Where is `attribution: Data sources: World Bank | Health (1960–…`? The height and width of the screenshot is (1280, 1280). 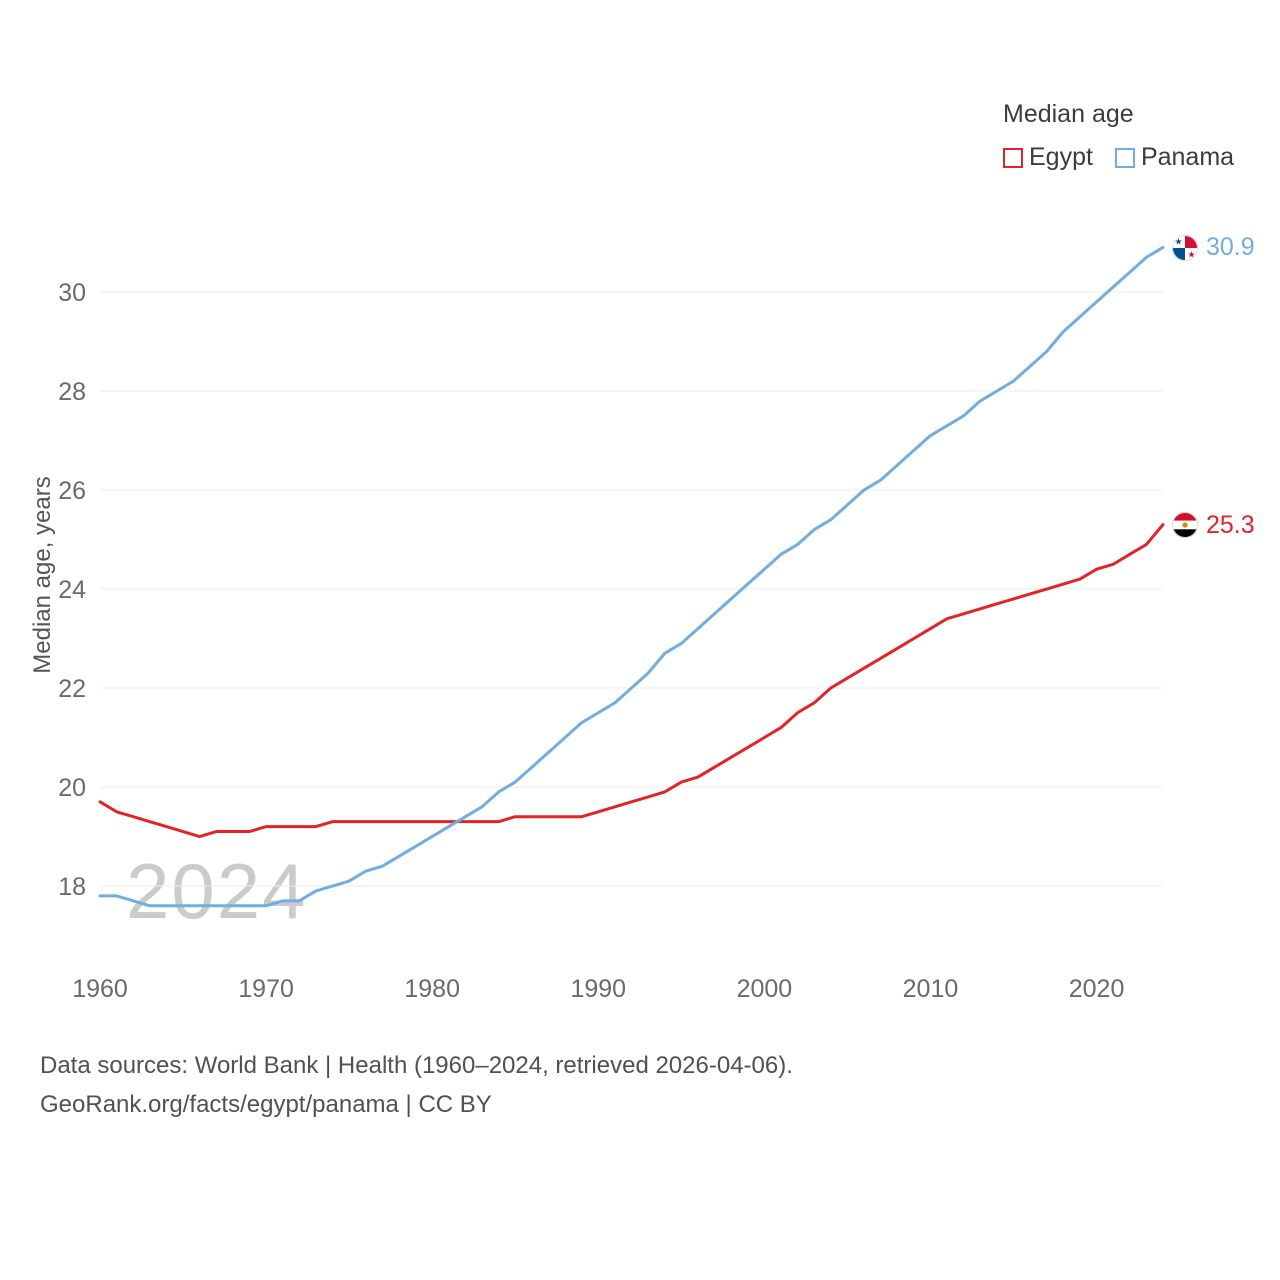
attribution: Data sources: World Bank | Health (1960–… is located at coordinates (416, 1085).